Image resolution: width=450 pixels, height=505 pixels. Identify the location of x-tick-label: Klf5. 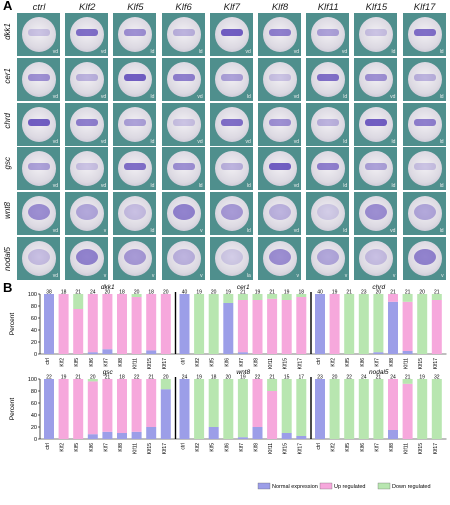
(348, 362).